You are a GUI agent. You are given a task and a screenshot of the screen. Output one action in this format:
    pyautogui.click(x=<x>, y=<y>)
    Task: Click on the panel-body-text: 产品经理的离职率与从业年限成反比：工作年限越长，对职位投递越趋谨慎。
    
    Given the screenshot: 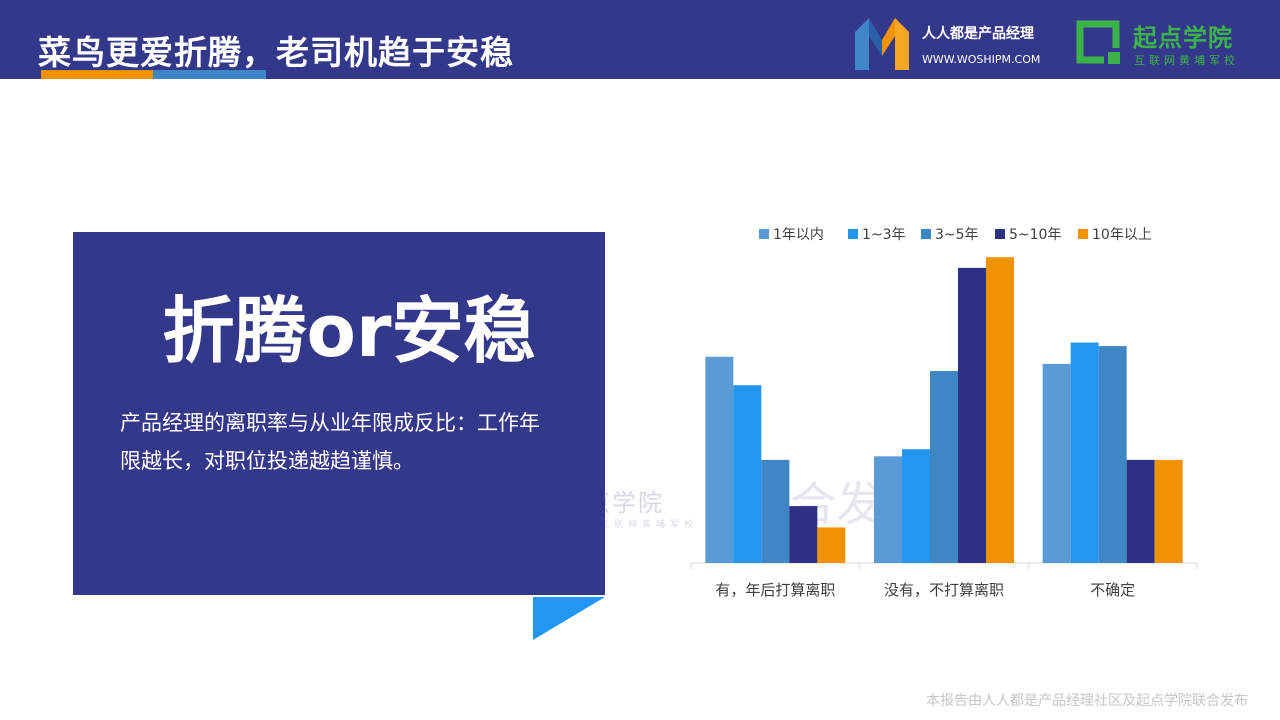 What is the action you would take?
    pyautogui.click(x=330, y=442)
    